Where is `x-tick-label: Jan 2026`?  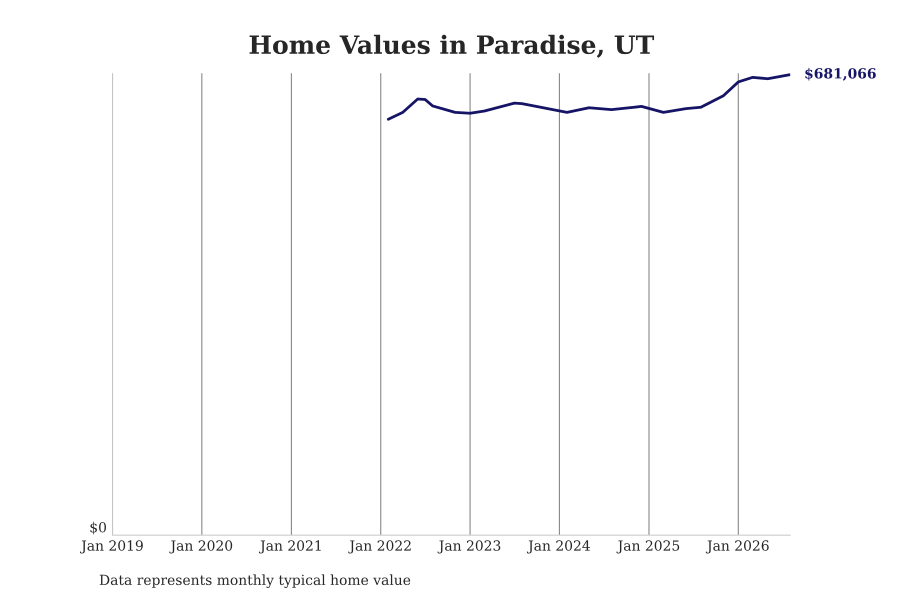
x-tick-label: Jan 2026 is located at coordinates (737, 547).